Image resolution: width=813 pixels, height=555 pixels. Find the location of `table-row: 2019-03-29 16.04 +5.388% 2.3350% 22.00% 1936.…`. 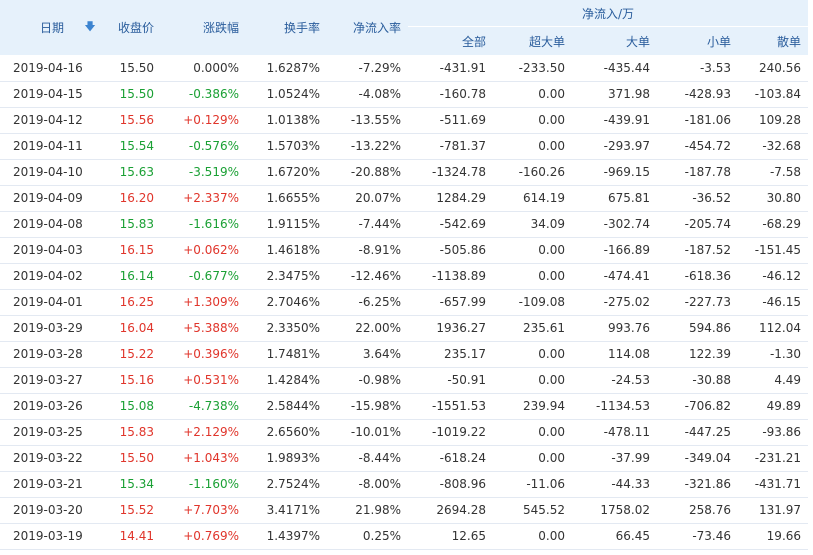

table-row: 2019-03-29 16.04 +5.388% 2.3350% 22.00% 1936.… is located at coordinates (404, 328).